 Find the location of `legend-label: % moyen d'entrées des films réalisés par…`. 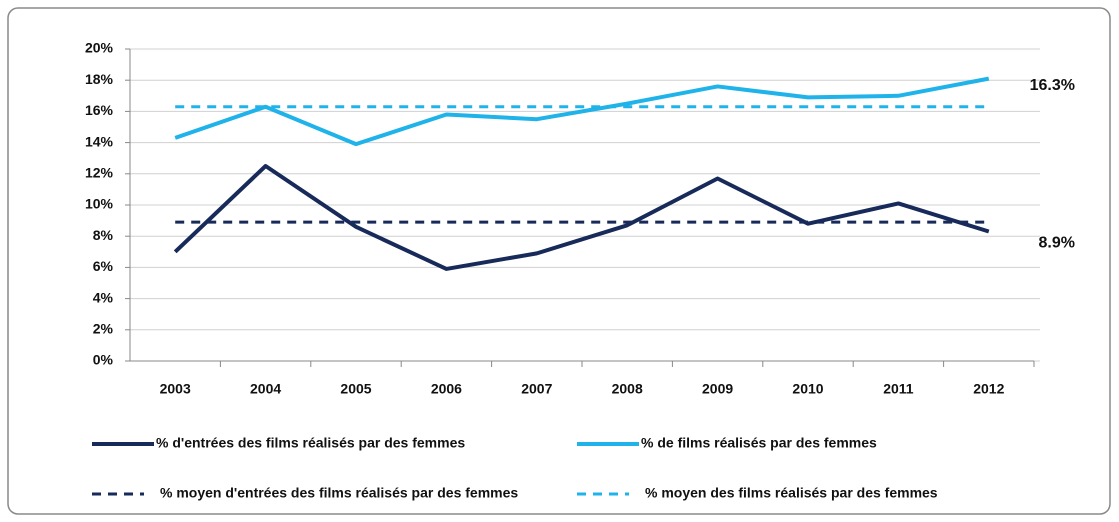

legend-label: % moyen d'entrées des films réalisés par… is located at coordinates (339, 493).